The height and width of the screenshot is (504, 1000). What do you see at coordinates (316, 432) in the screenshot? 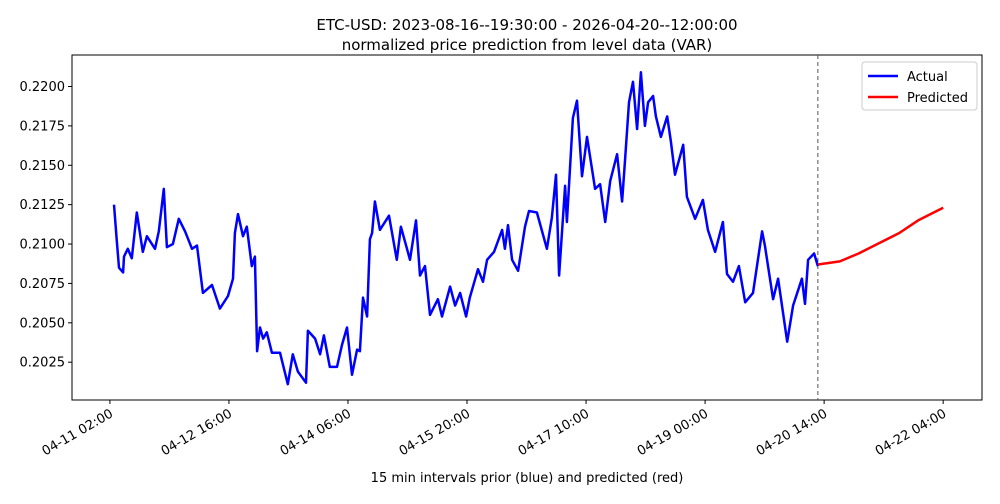
I see `x-tick-label: 04-14 06:00` at bounding box center [316, 432].